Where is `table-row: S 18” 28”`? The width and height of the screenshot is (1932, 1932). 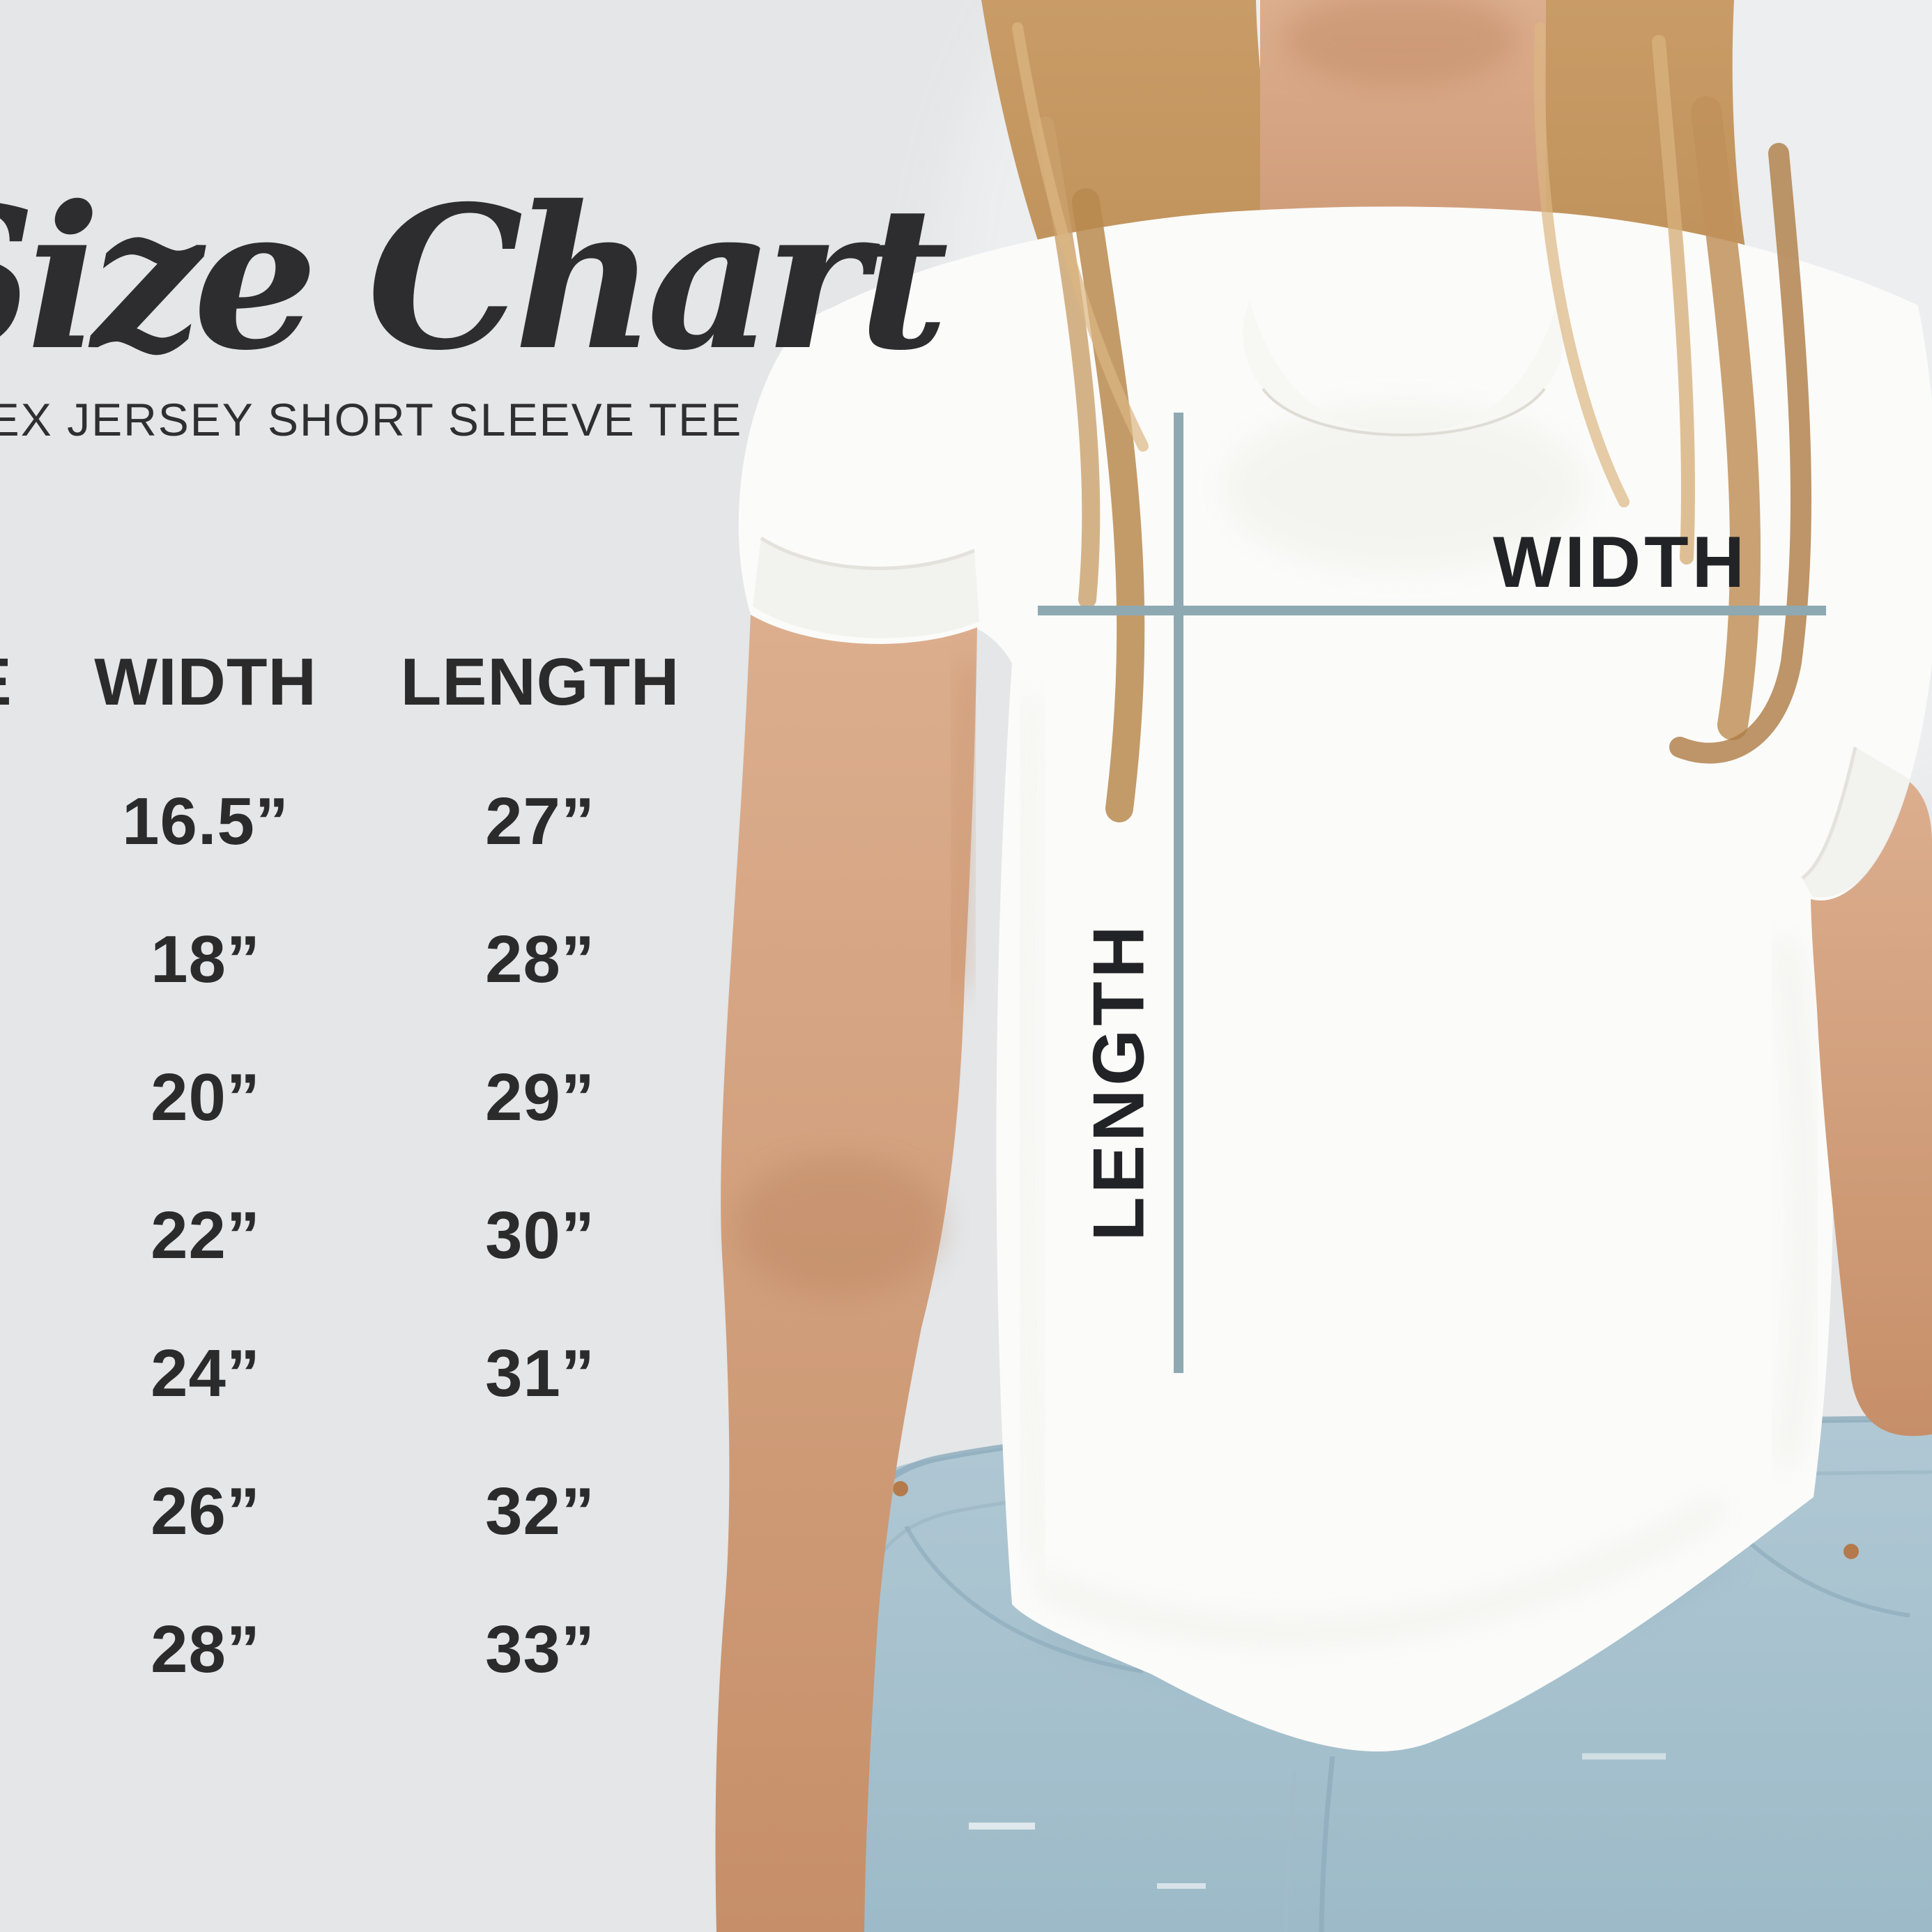 table-row: S 18” 28” is located at coordinates (370, 960).